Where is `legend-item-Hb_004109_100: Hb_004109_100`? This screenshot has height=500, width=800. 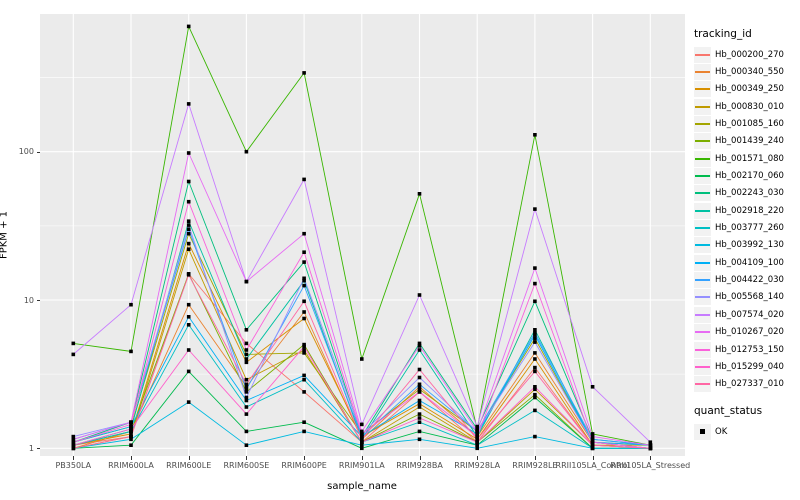
legend-item-Hb_004109_100: Hb_004109_100 is located at coordinates (747, 262).